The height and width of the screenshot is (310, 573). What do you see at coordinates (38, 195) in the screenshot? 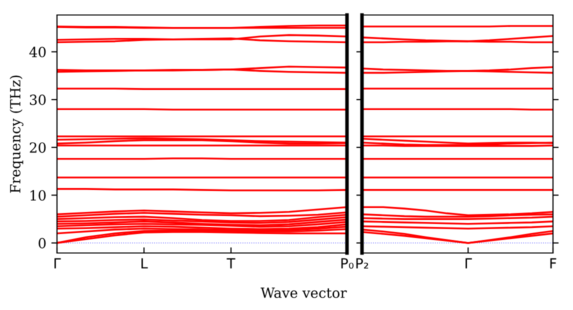
I see `y-tick-label: 10` at bounding box center [38, 195].